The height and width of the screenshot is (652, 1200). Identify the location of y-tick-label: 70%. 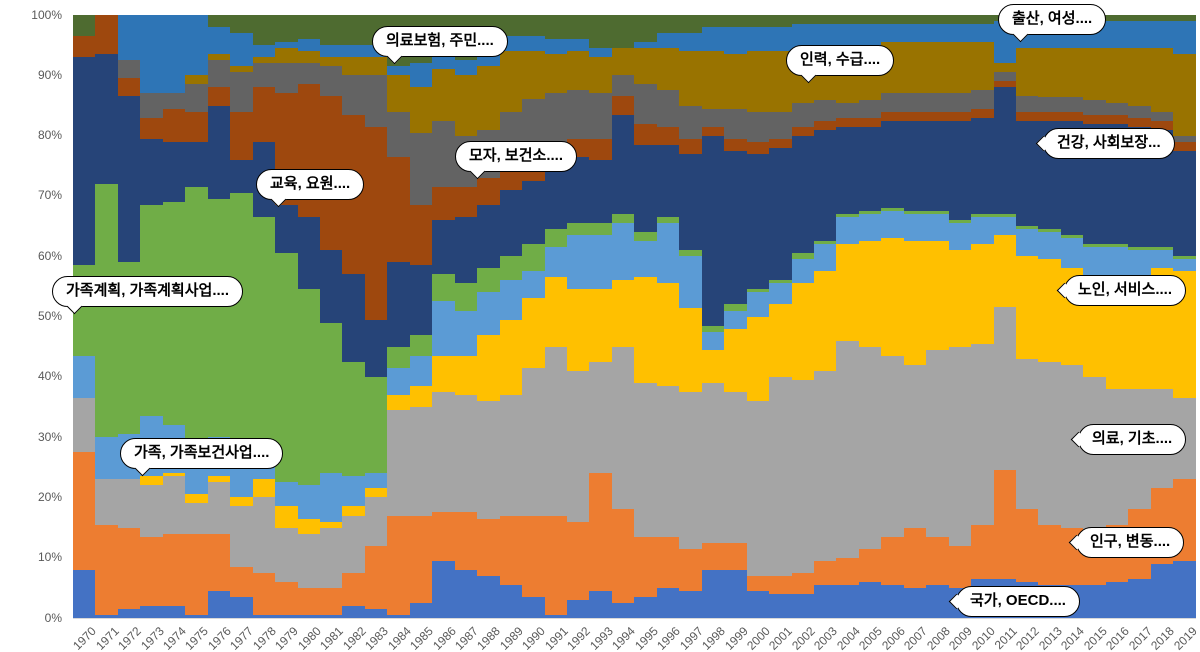
(49, 195).